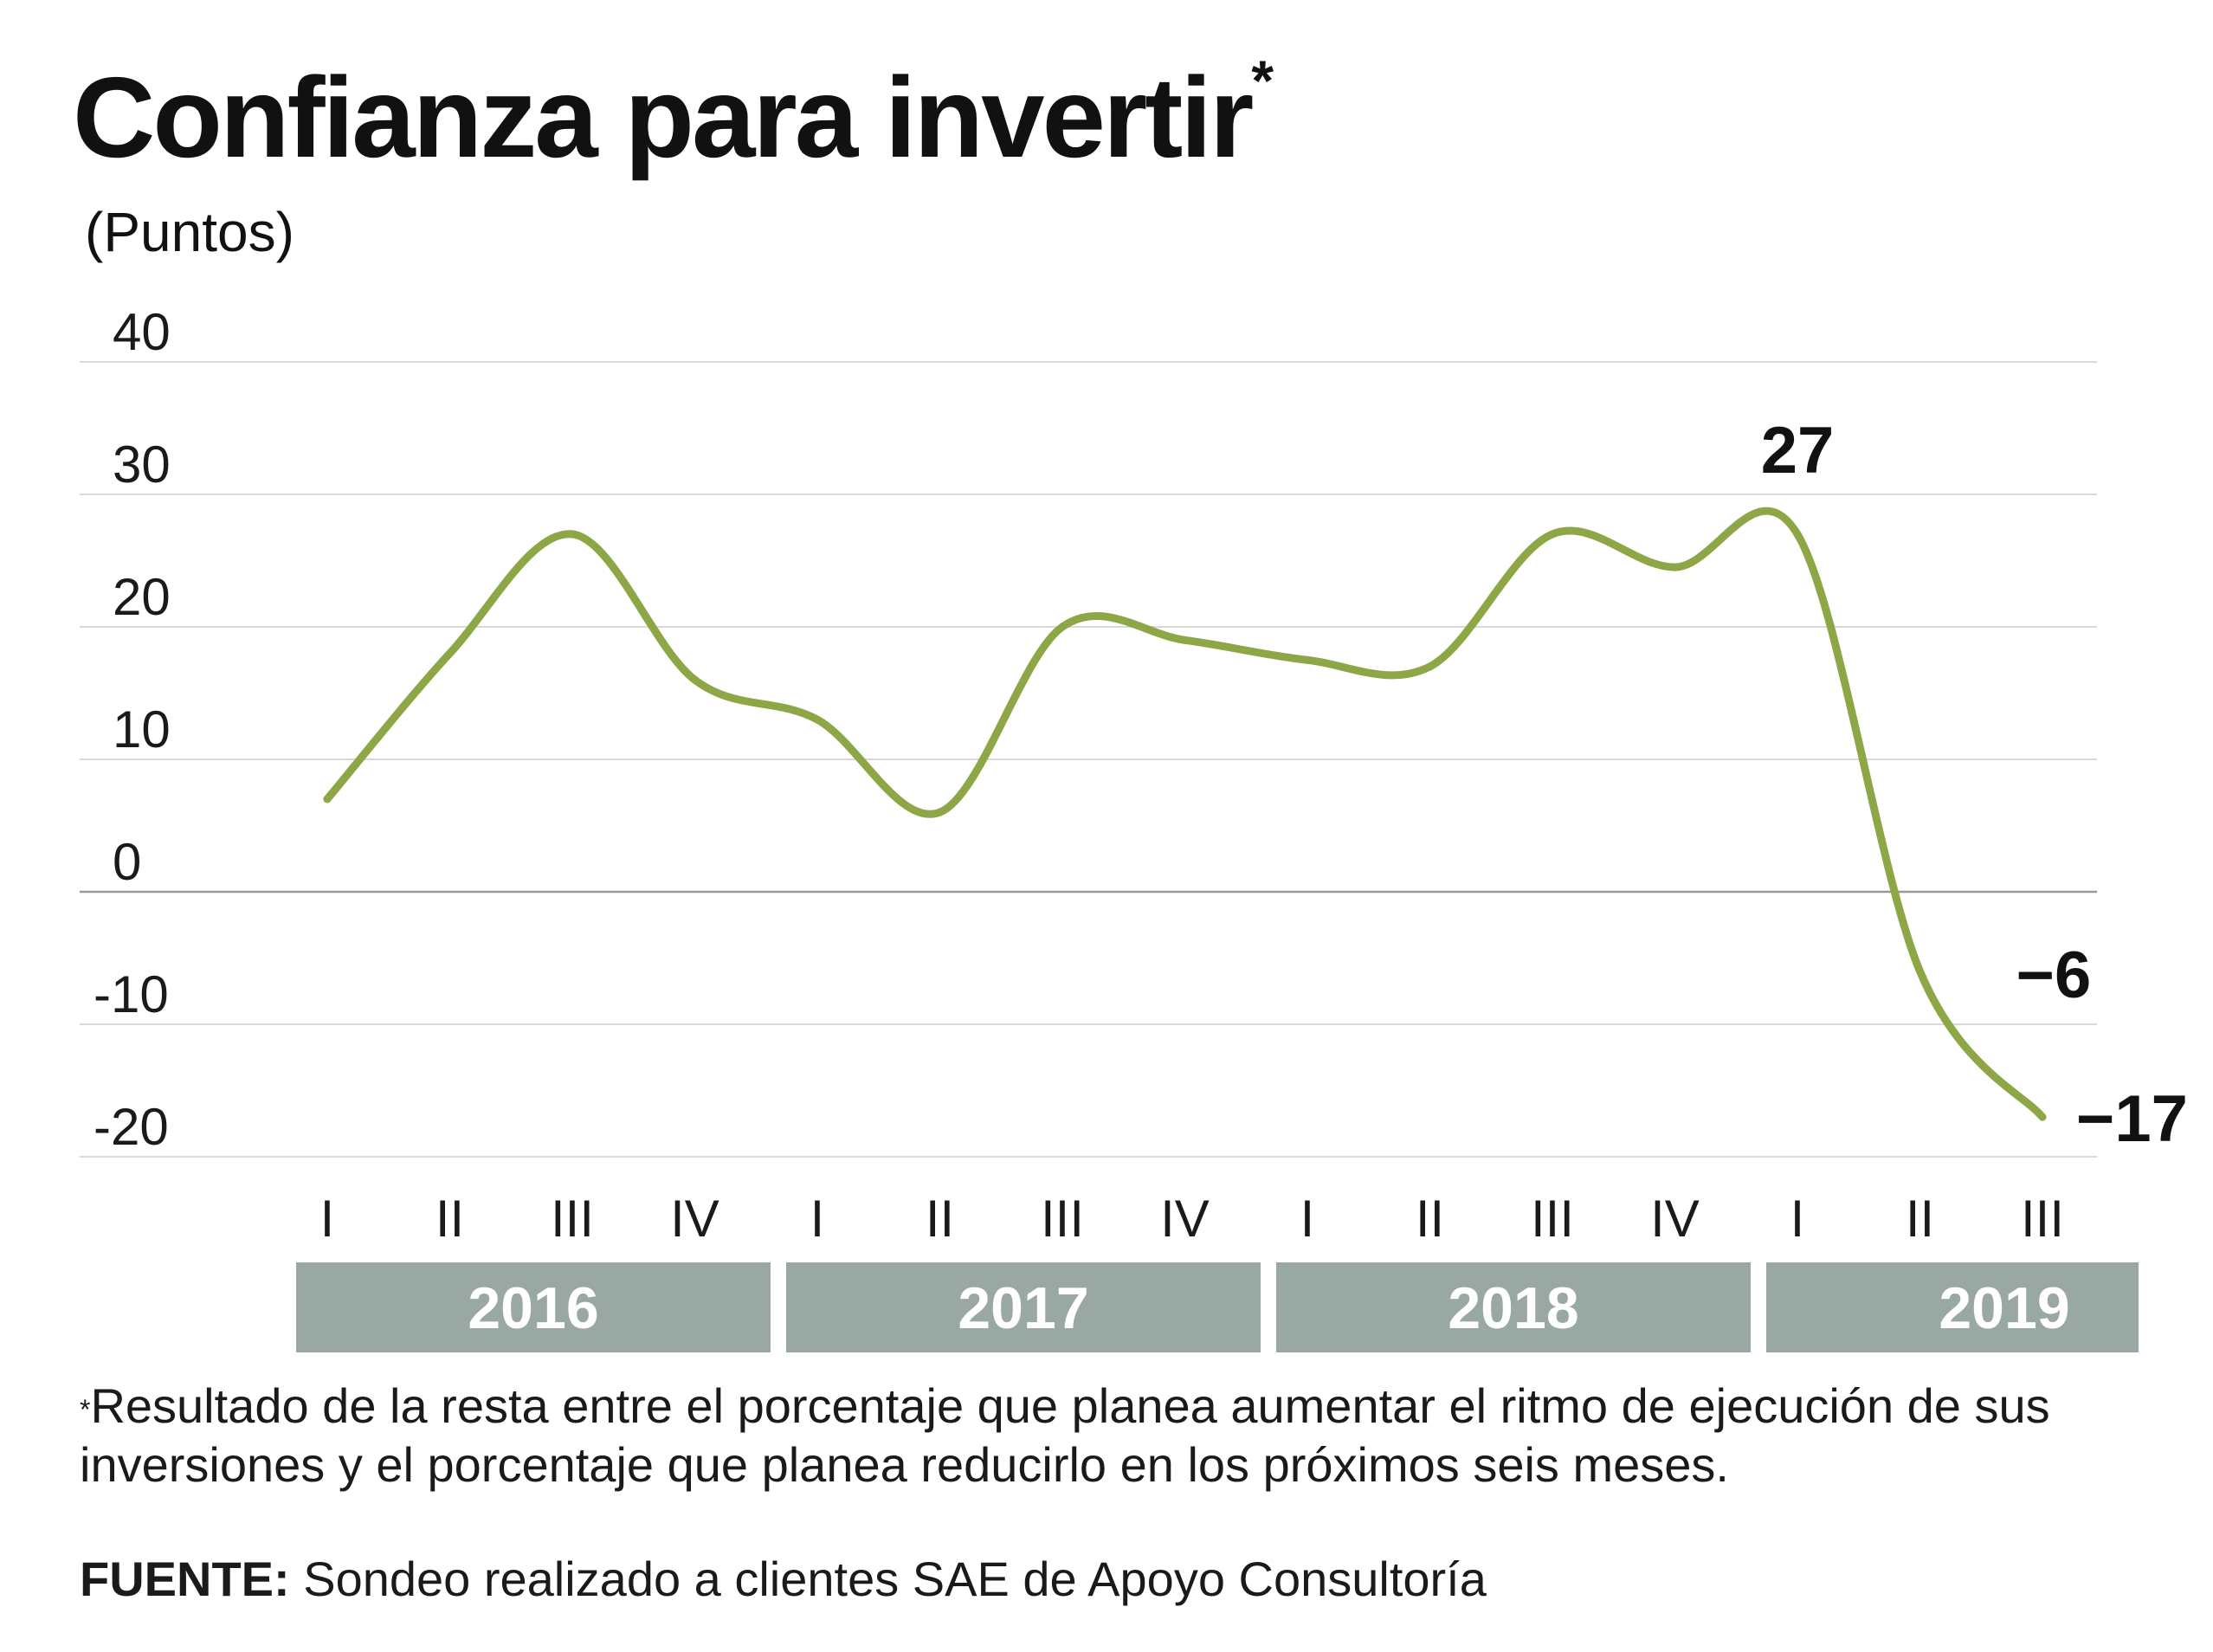 The height and width of the screenshot is (1652, 2213). I want to click on source-label: FUENTE:, so click(185, 1579).